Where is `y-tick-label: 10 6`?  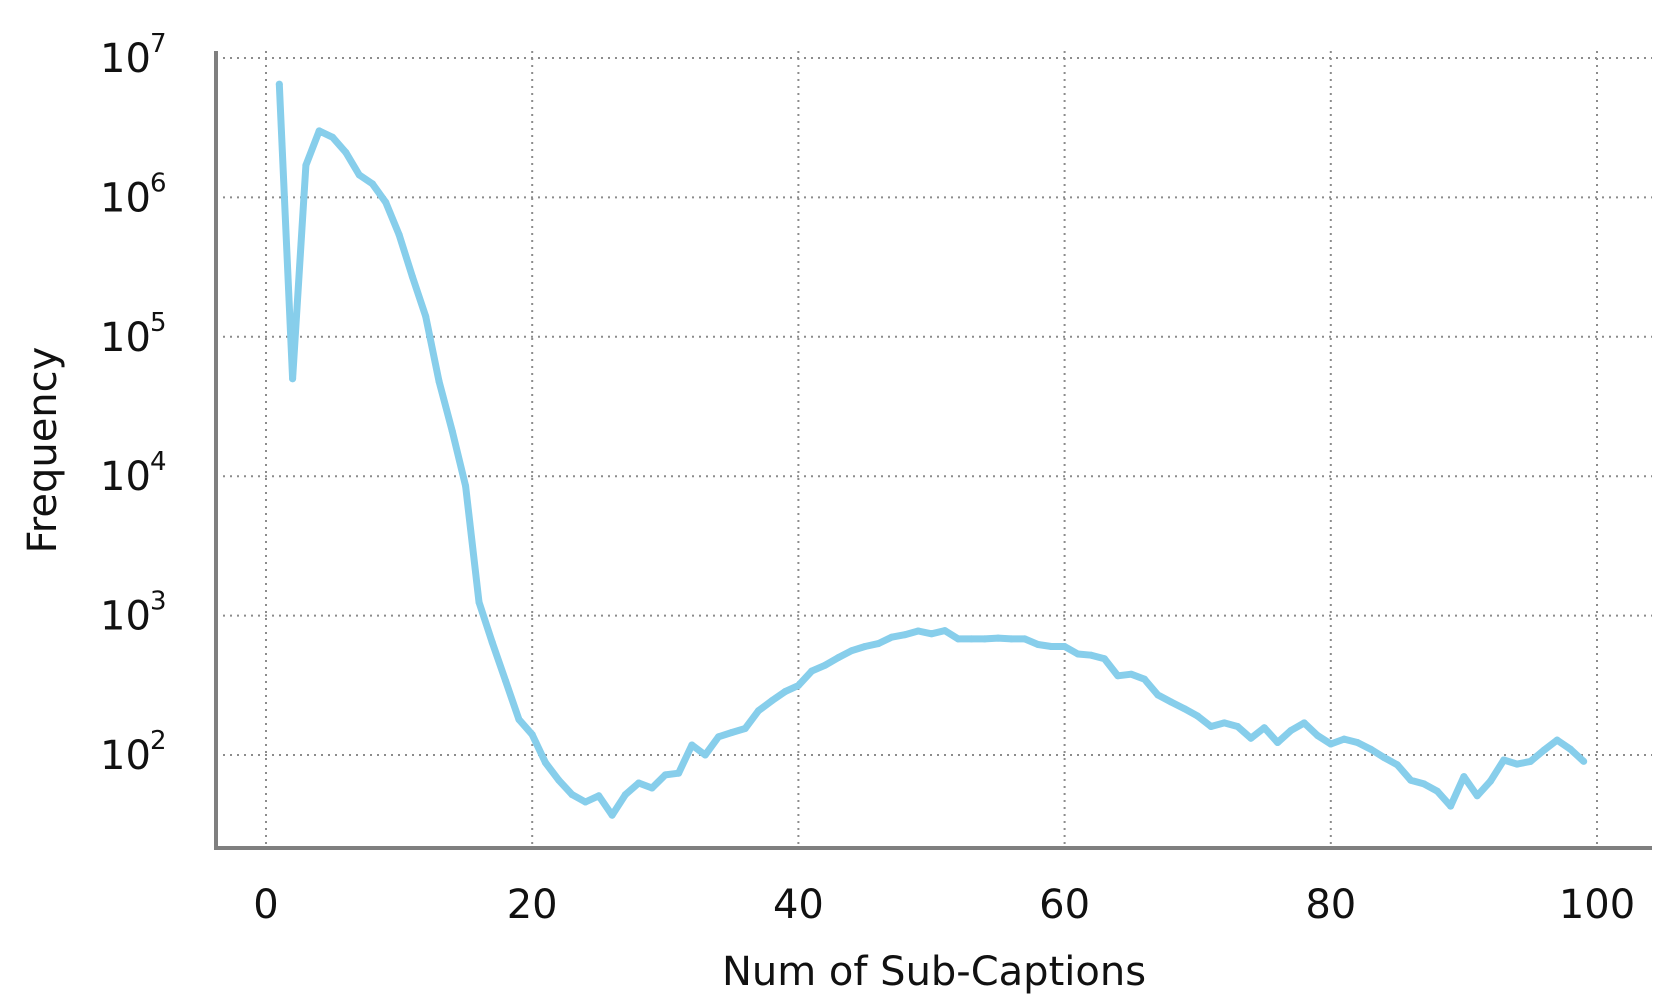
y-tick-label: 10 6 is located at coordinates (133, 194).